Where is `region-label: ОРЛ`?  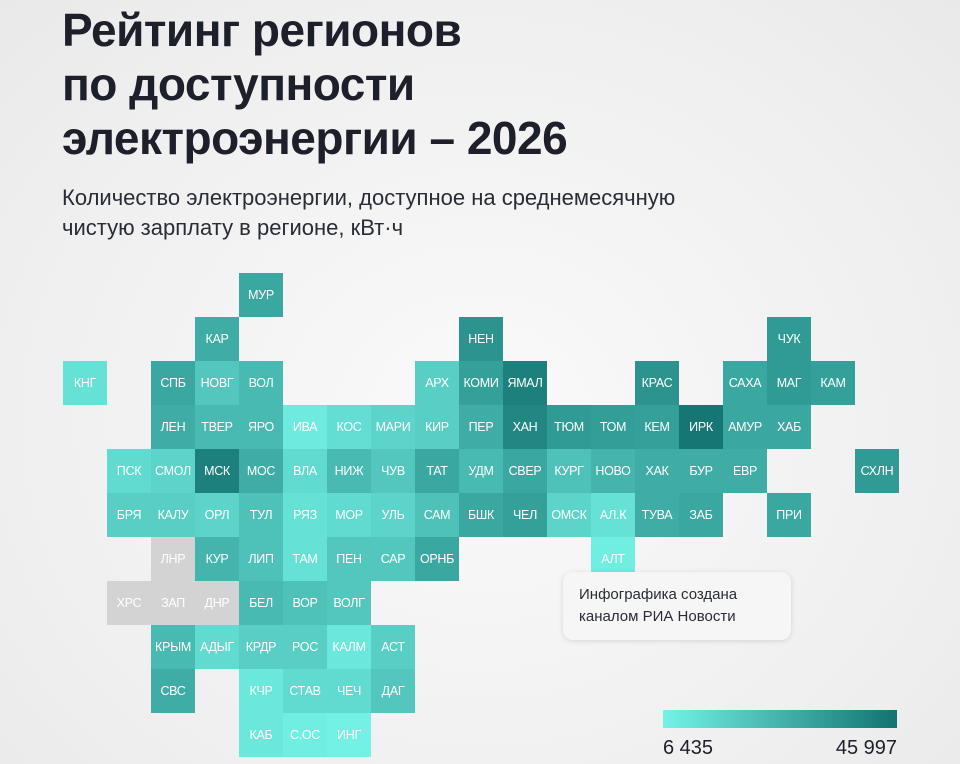
region-label: ОРЛ is located at coordinates (217, 515).